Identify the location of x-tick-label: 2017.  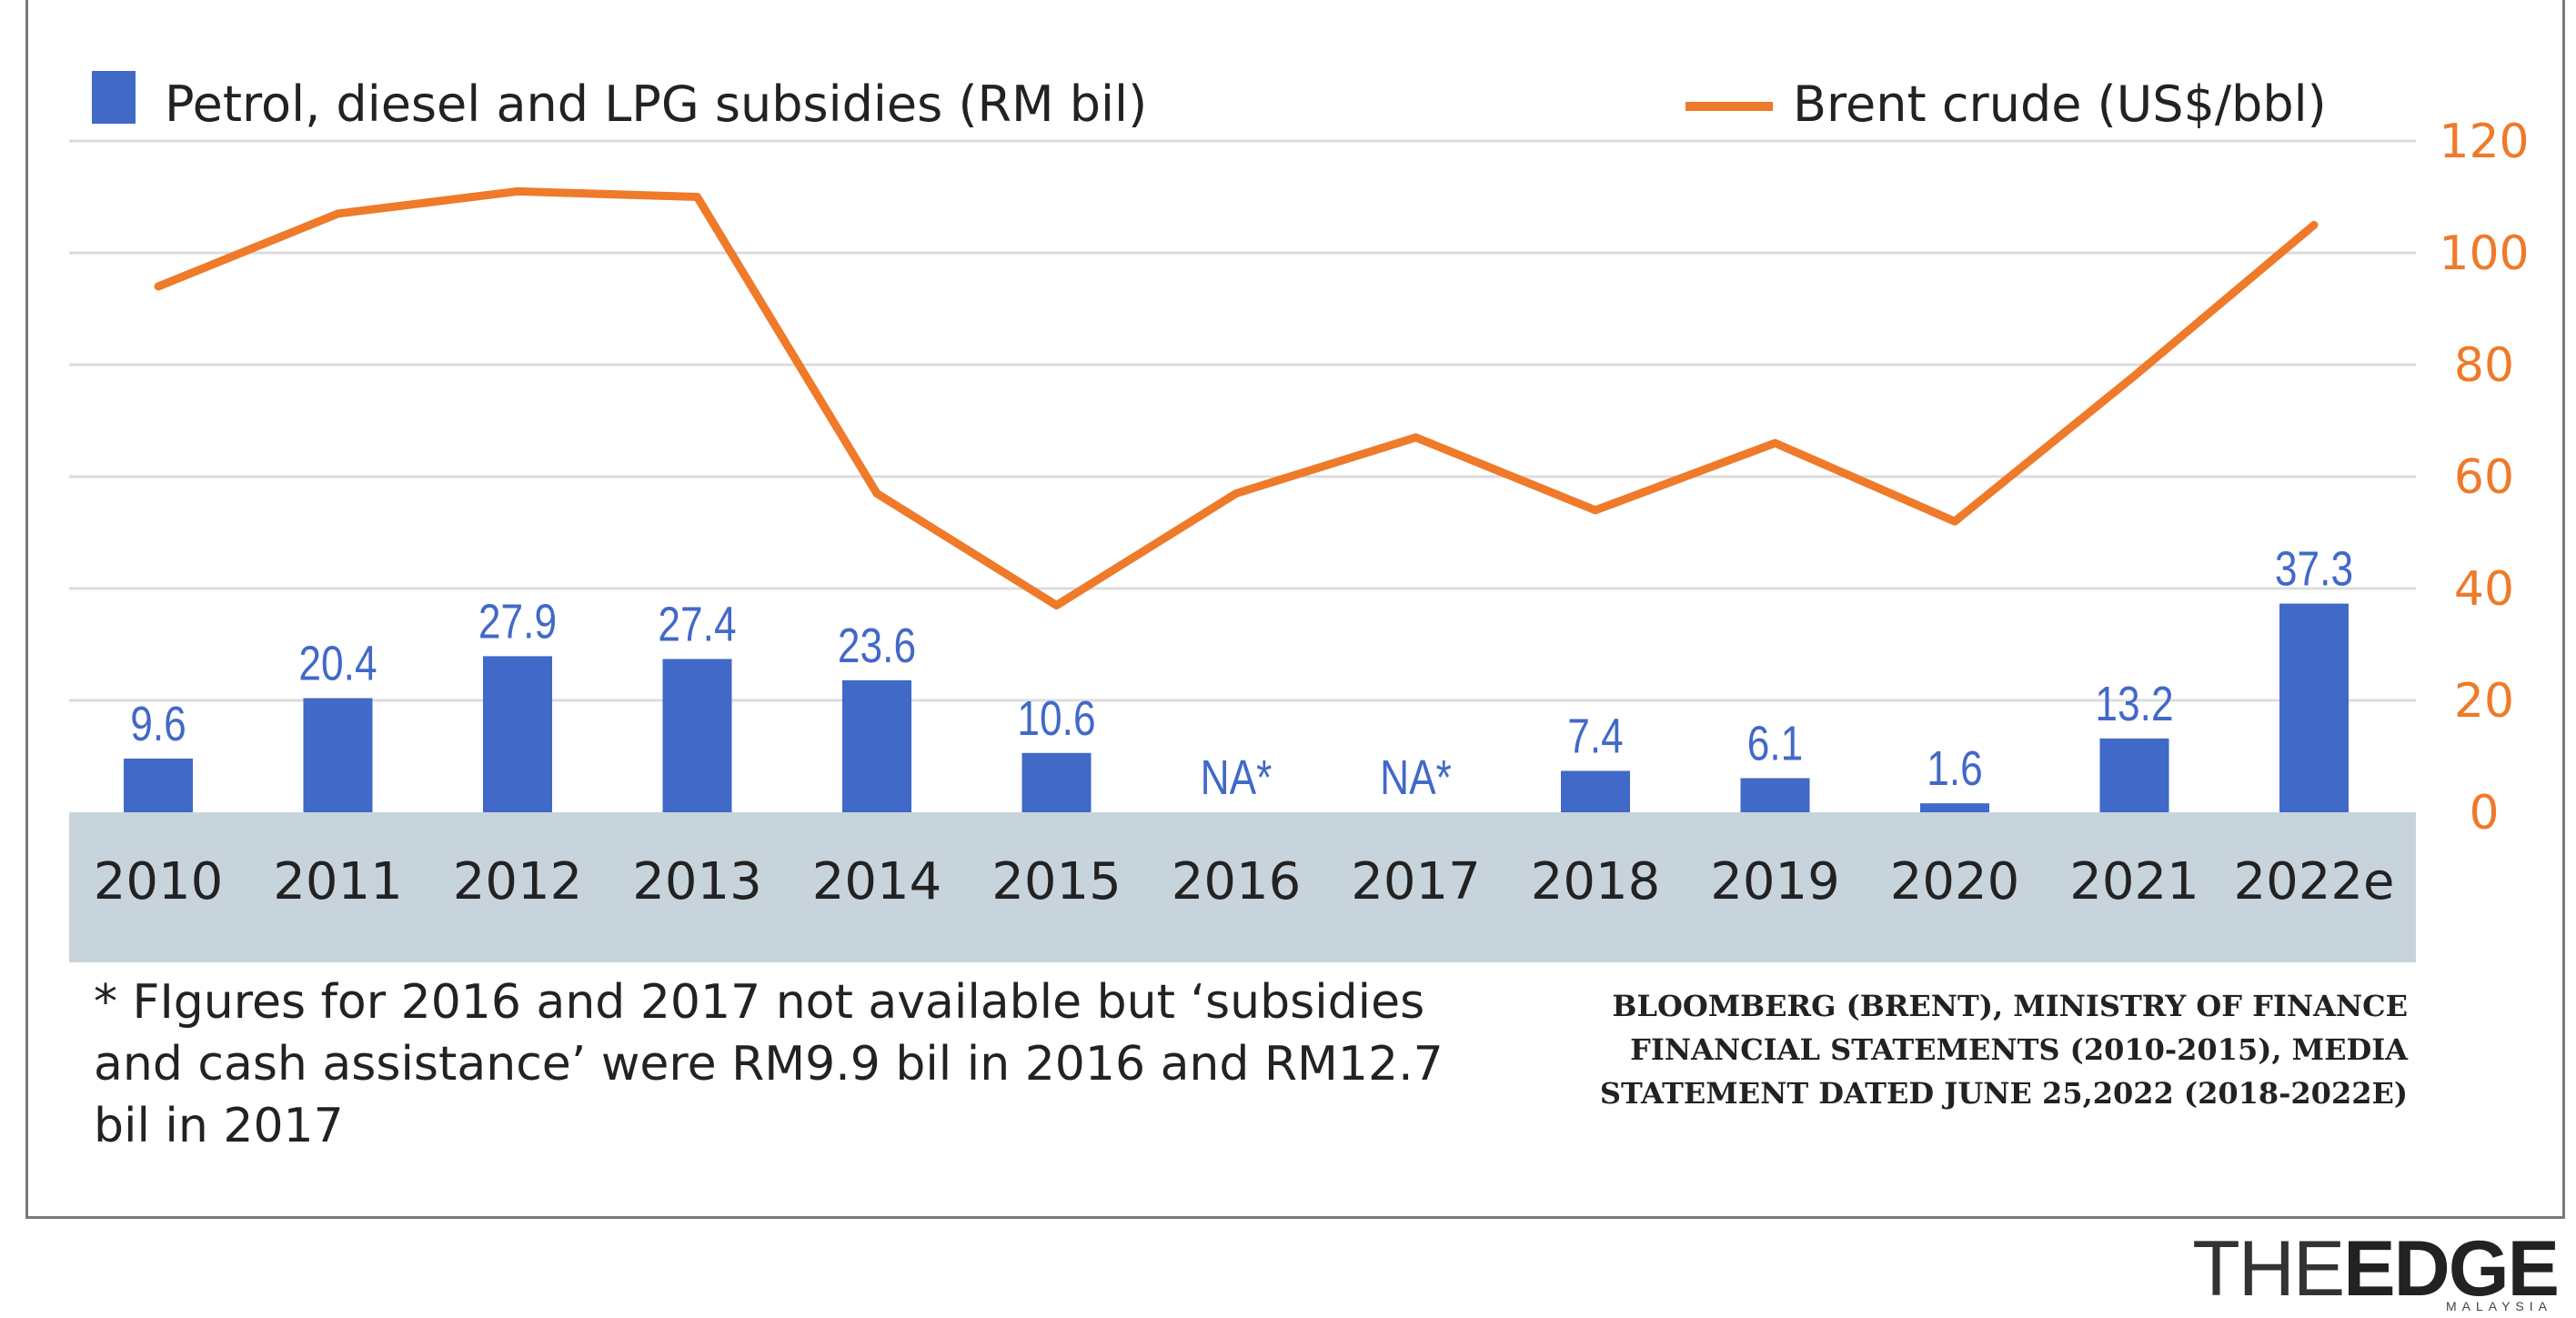
(1416, 881).